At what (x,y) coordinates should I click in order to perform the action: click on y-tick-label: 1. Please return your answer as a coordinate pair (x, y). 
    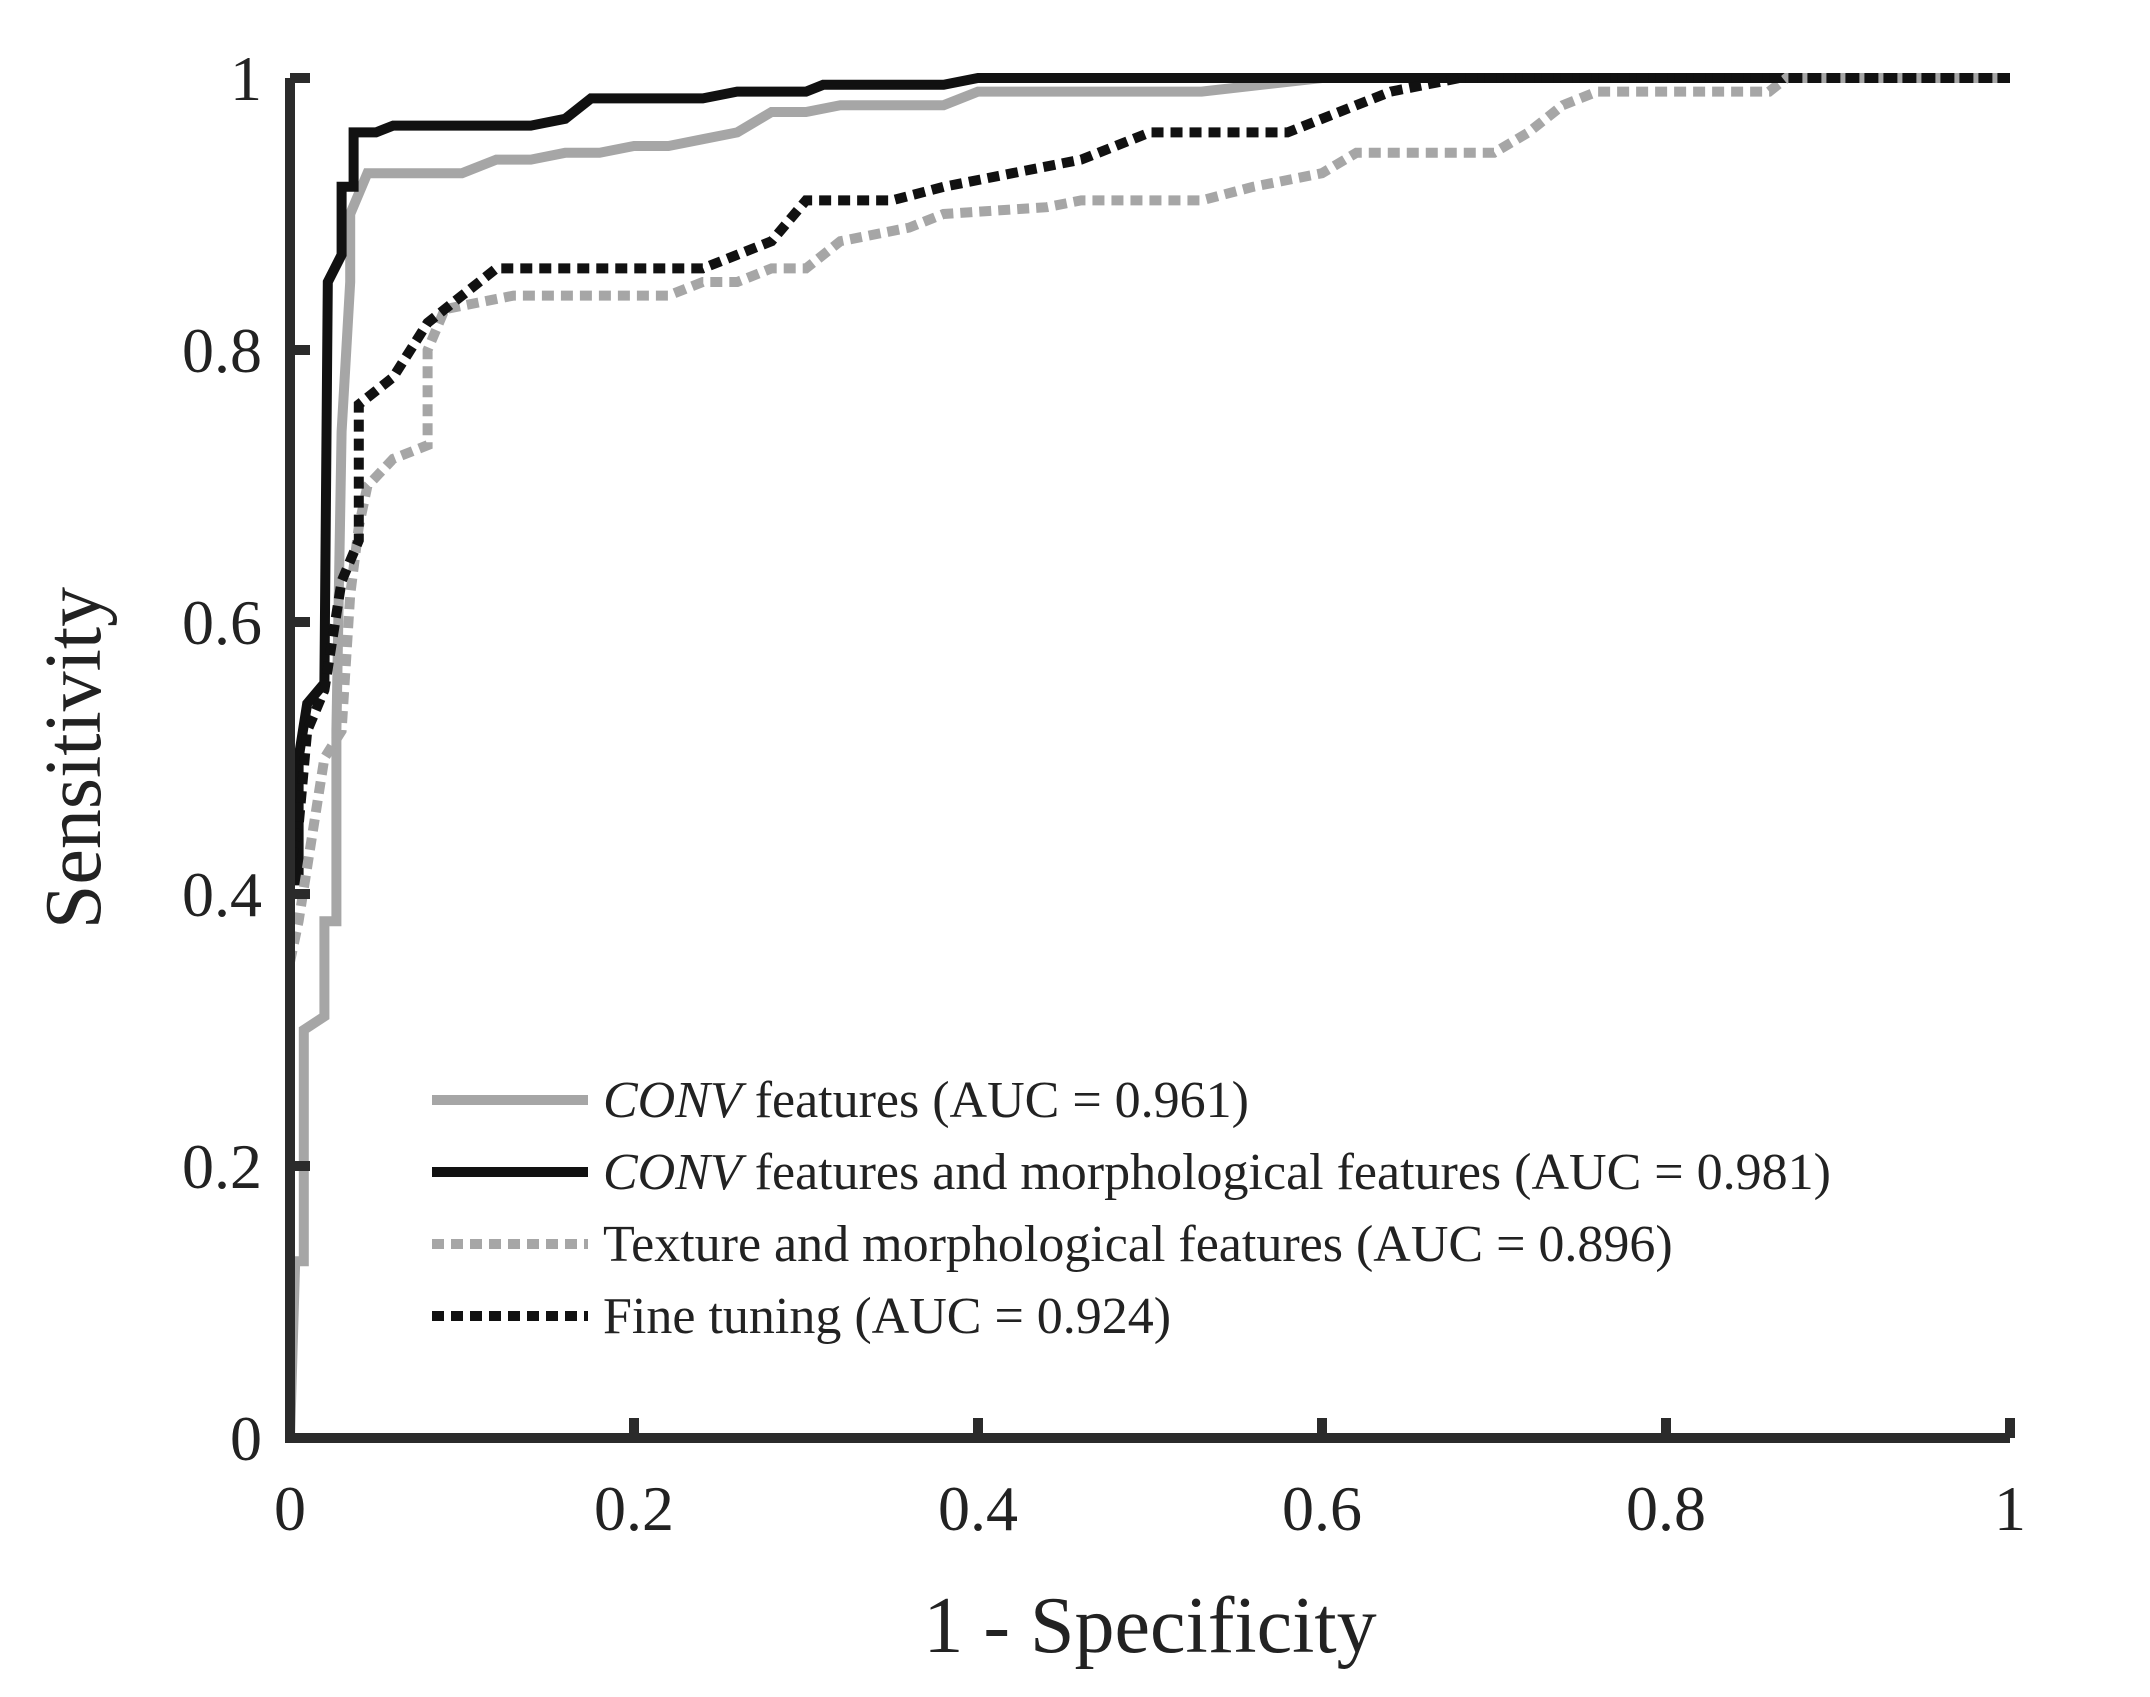
    Looking at the image, I should click on (246, 78).